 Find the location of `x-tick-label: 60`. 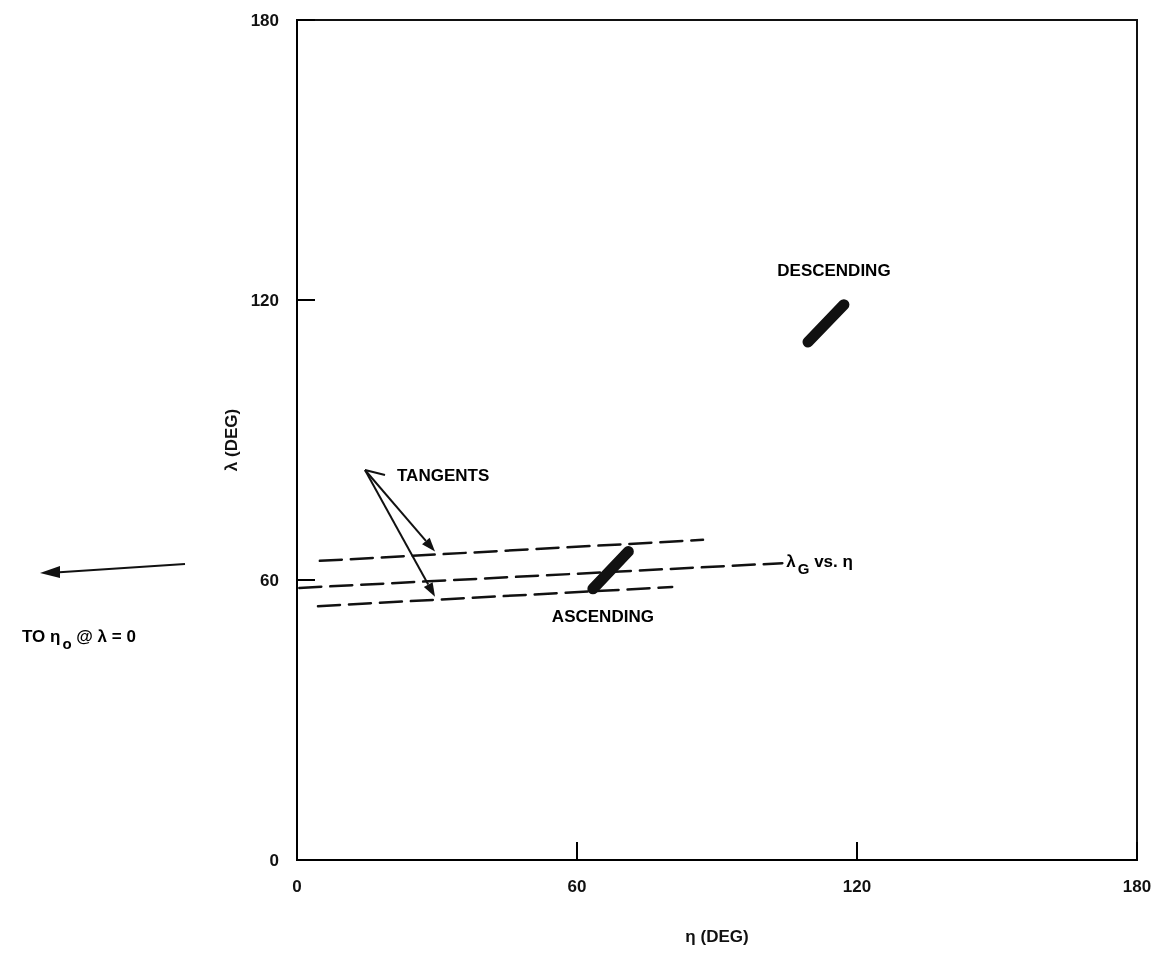

x-tick-label: 60 is located at coordinates (577, 886).